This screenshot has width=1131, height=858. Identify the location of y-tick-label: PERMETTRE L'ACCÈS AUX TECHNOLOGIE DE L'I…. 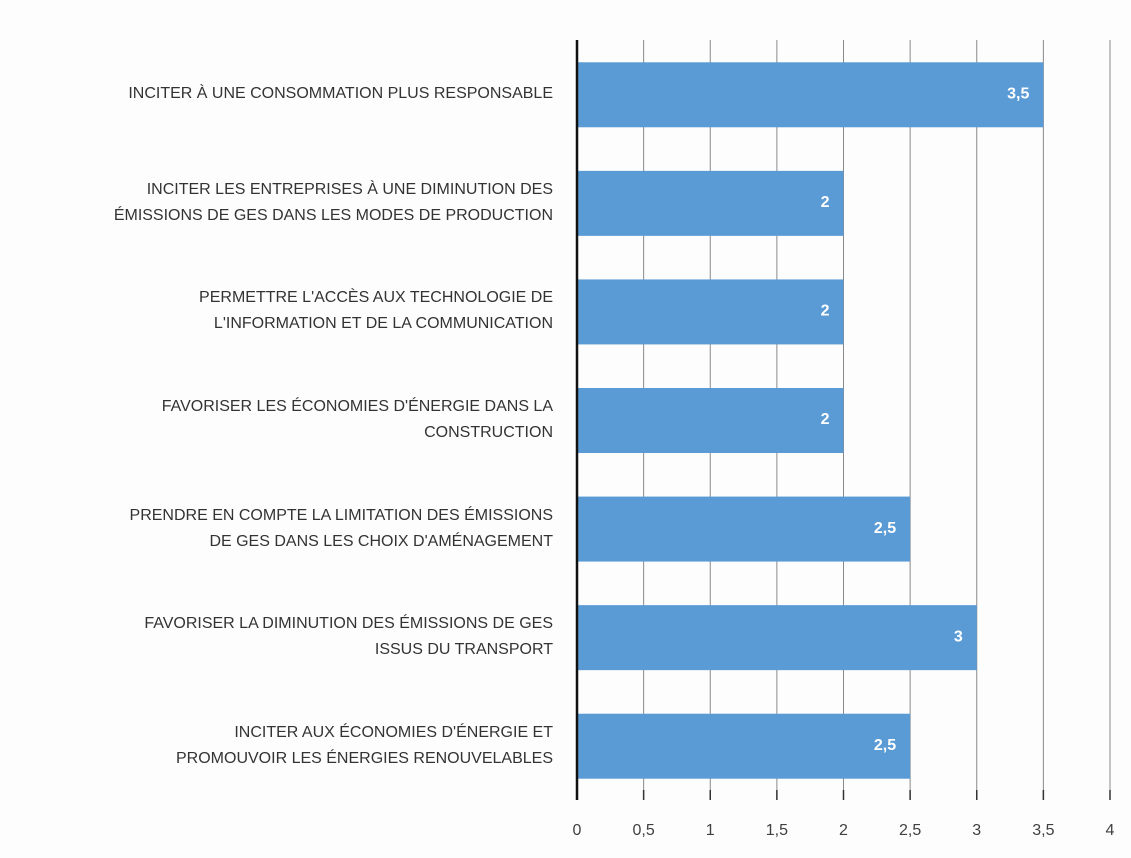
(376, 311).